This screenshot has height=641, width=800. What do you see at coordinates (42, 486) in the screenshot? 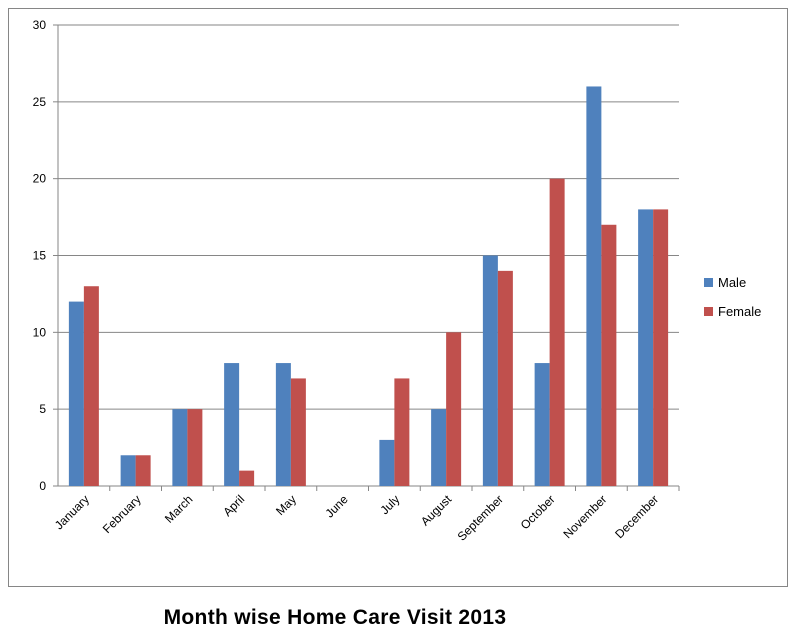
I see `y-tick-label: 0` at bounding box center [42, 486].